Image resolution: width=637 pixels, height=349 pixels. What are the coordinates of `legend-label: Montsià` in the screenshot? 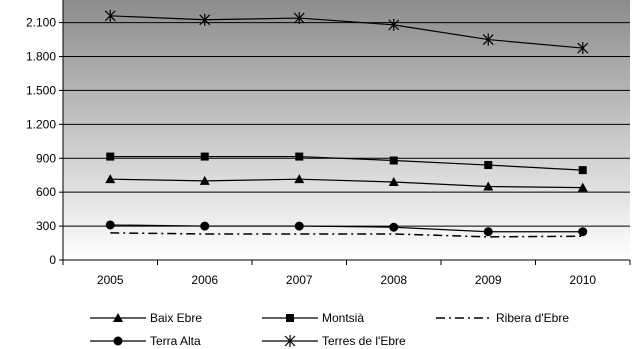 It's located at (343, 318).